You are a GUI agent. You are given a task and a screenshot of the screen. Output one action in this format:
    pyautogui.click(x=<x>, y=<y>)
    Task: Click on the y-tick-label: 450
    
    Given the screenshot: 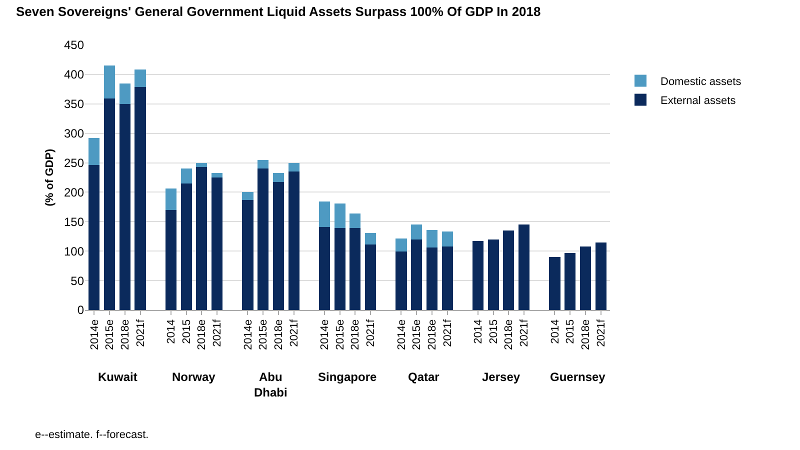 What is the action you would take?
    pyautogui.click(x=74, y=45)
    